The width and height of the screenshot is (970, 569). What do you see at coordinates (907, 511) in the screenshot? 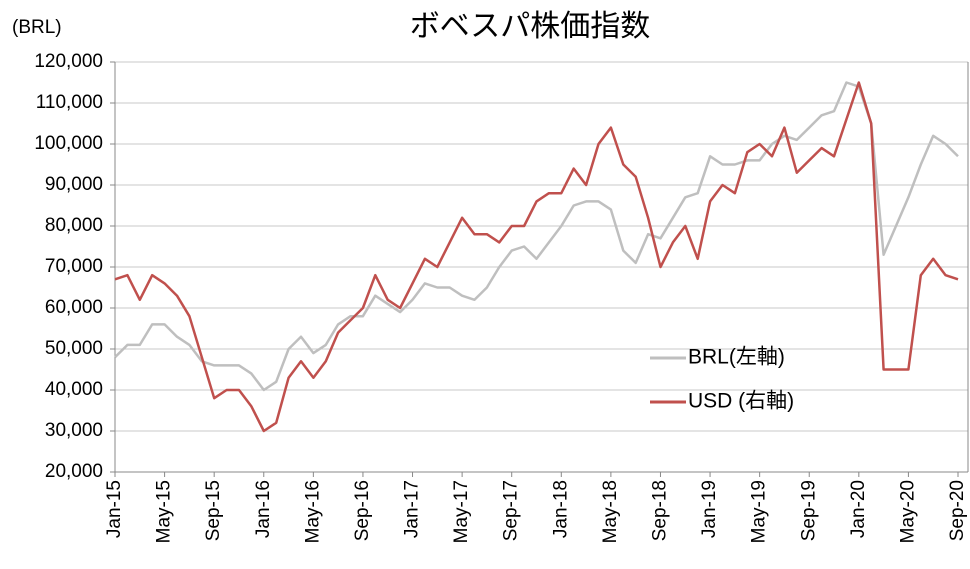
I see `x-tick-label: May-20` at bounding box center [907, 511].